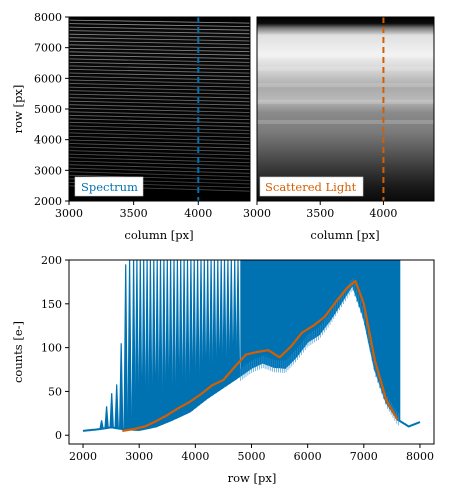 The height and width of the screenshot is (500, 450). I want to click on x-tick-label: 6000, so click(308, 456).